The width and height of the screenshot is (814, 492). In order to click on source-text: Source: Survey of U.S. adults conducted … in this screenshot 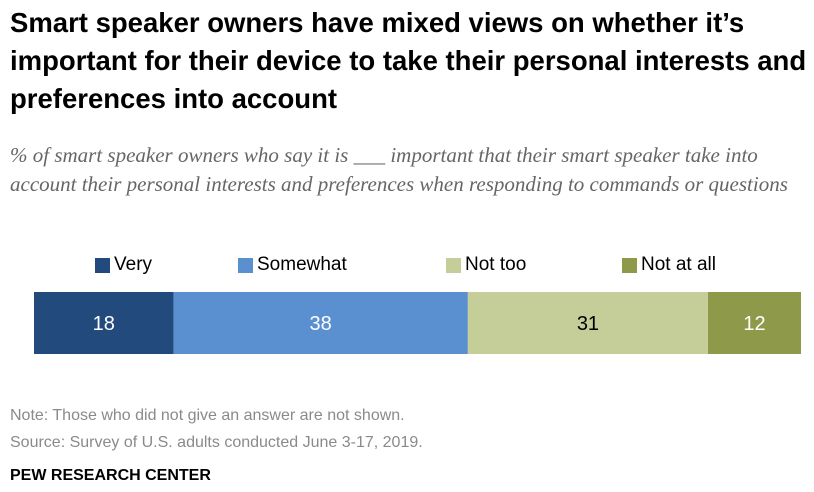, I will do `click(216, 442)`.